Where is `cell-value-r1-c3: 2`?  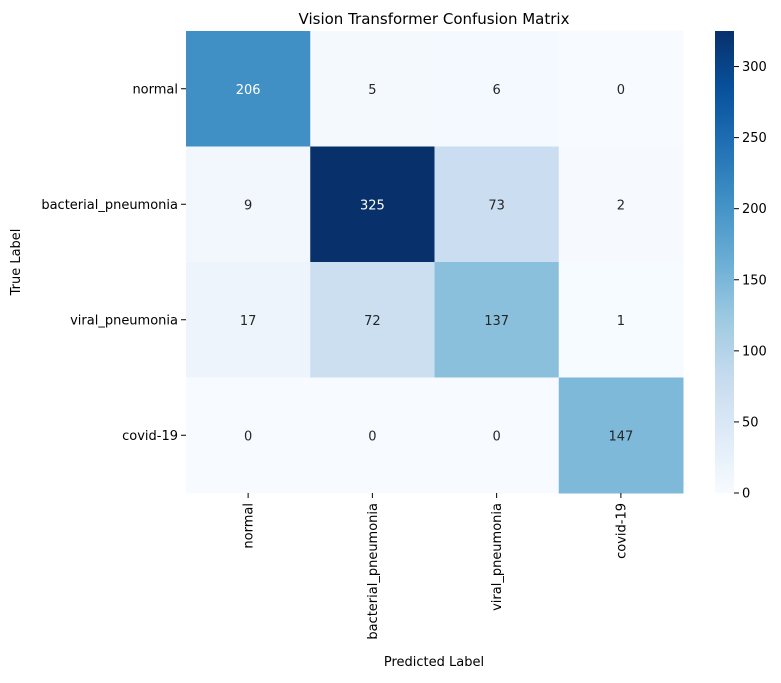 cell-value-r1-c3: 2 is located at coordinates (621, 205).